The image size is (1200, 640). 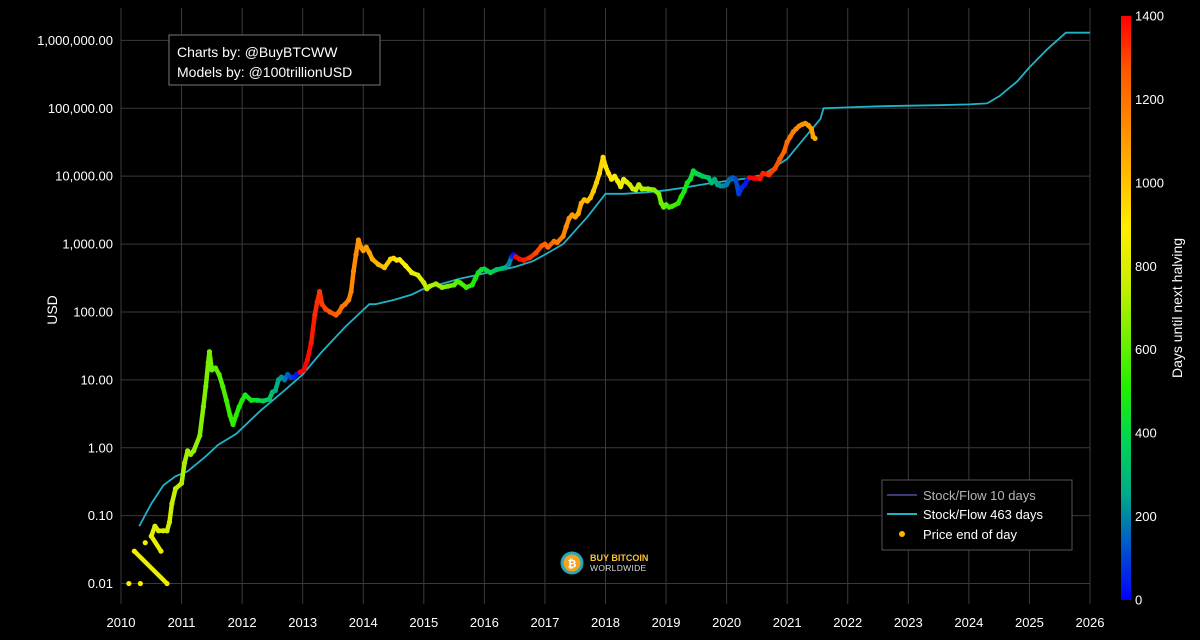 I want to click on bitcoin-symbol-icon: ₿, so click(x=572, y=565).